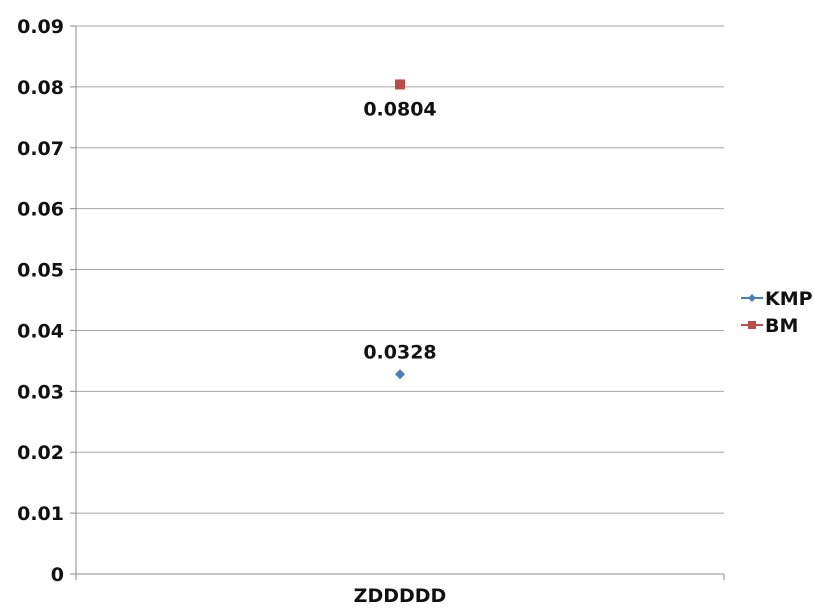 The image size is (814, 610). Describe the element at coordinates (40, 514) in the screenshot. I see `y-tick-label: 0.01` at that location.